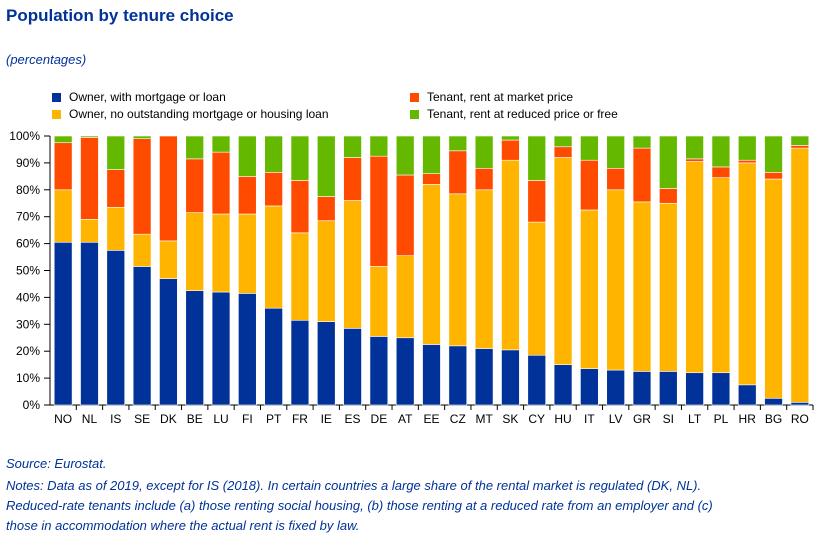  I want to click on legend-item-tenant-reduced: Tenant, rent at reduced price or free, so click(514, 114).